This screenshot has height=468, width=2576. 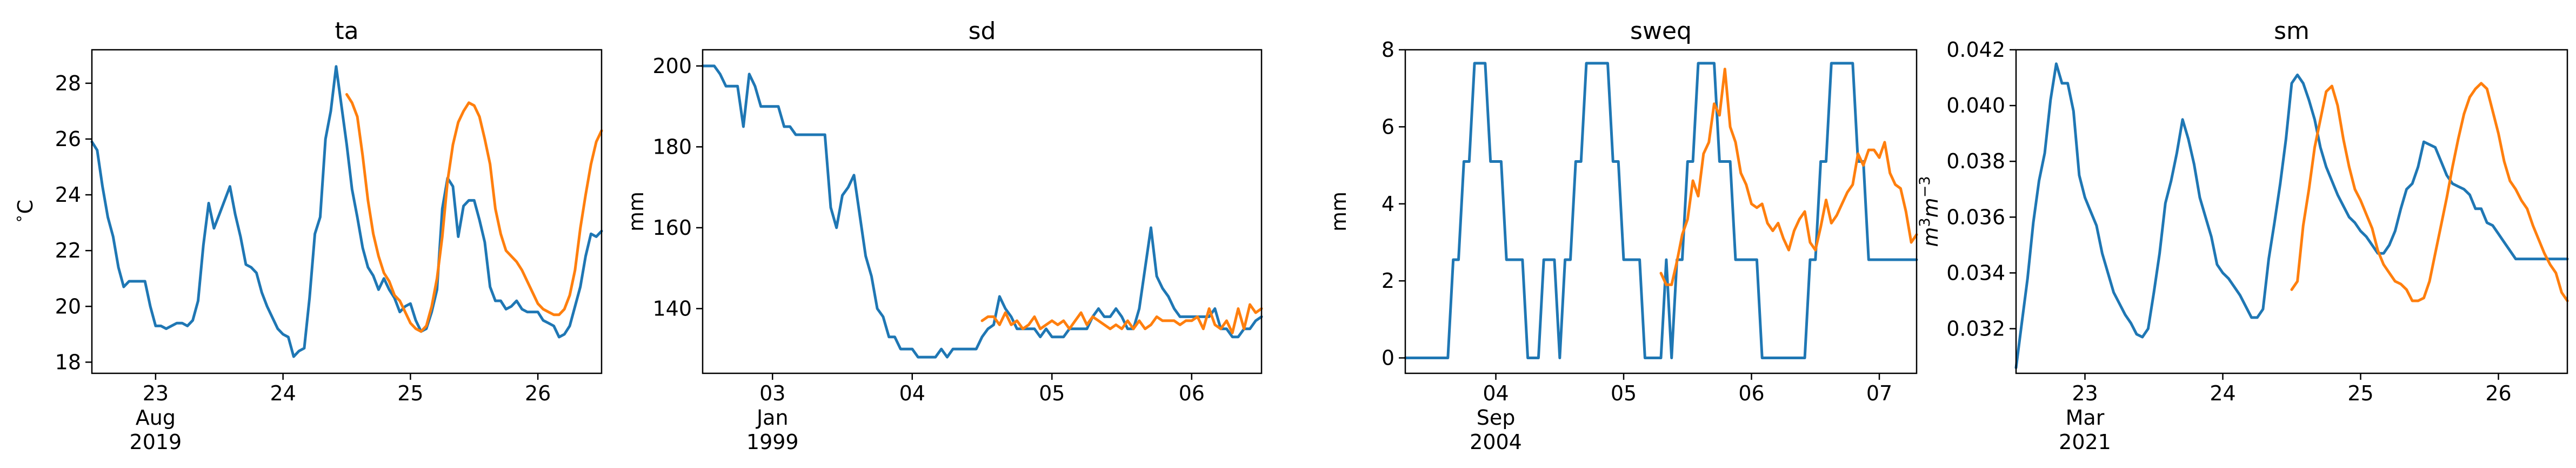 I want to click on x-tick-label: Sep, so click(x=1497, y=418).